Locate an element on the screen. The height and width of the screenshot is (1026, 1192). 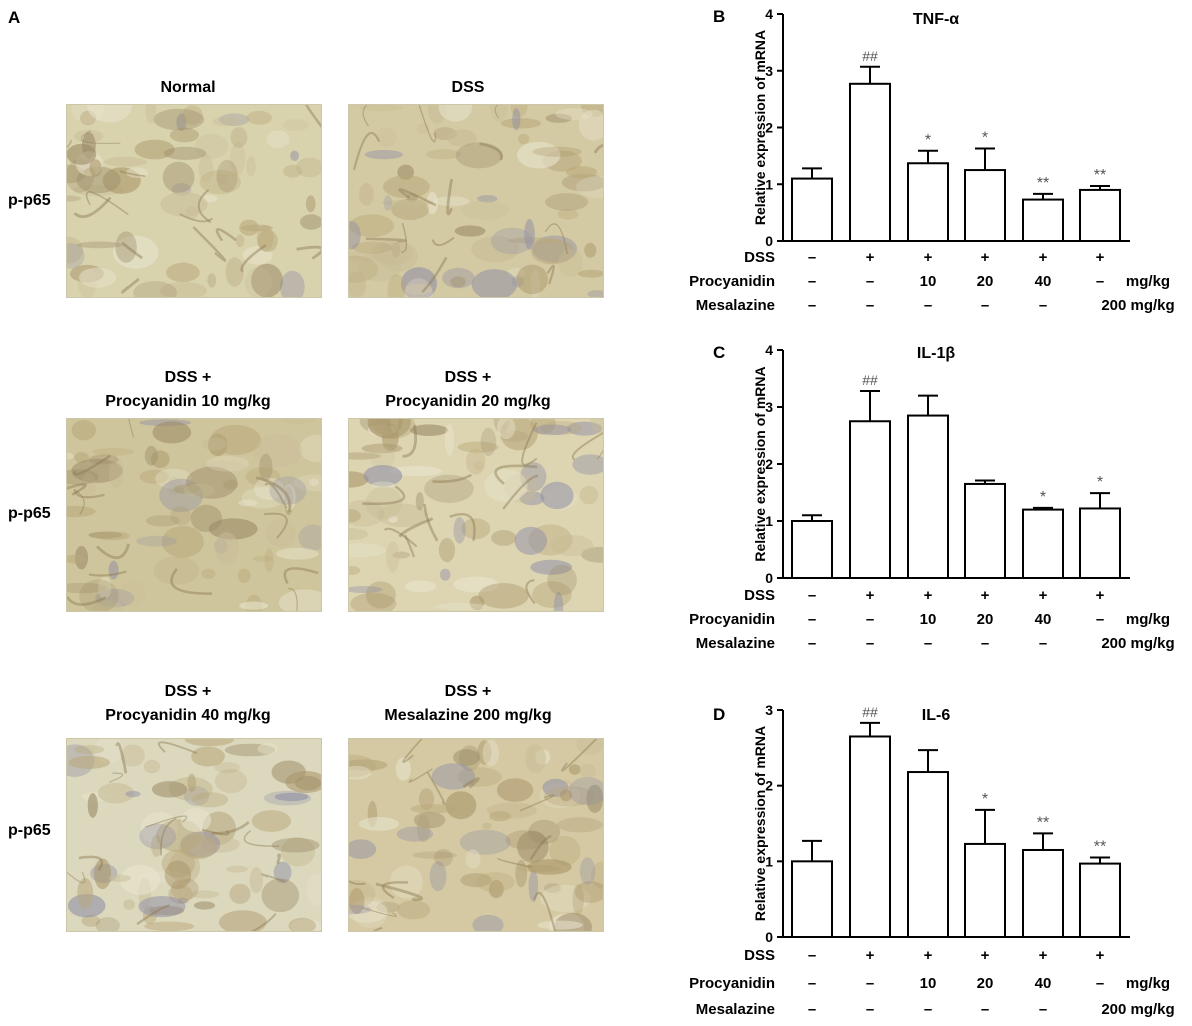
row-label-p-p65-2: p-p65 is located at coordinates (29, 513).